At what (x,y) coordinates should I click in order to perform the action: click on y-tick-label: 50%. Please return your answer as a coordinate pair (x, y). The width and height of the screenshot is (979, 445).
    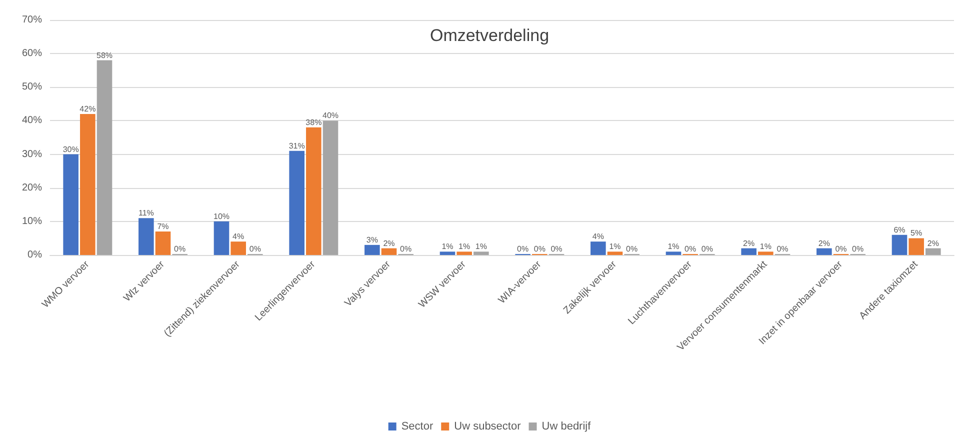
    Looking at the image, I should click on (32, 87).